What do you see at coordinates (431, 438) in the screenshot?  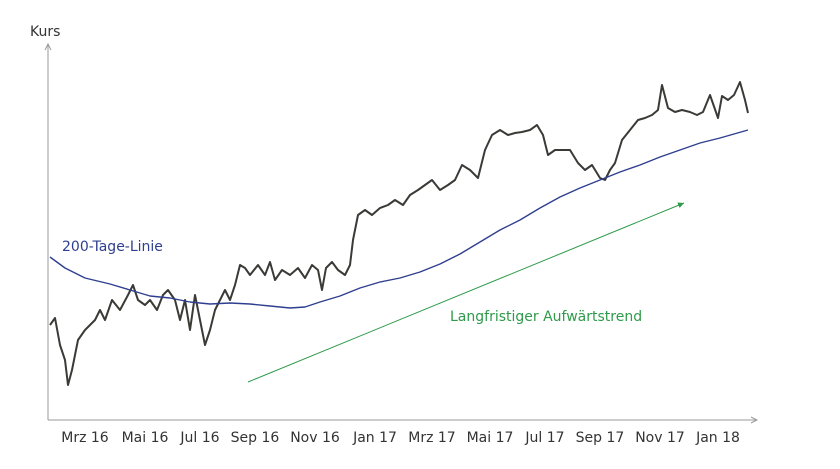 I see `x-tick-label: Mrz 17` at bounding box center [431, 438].